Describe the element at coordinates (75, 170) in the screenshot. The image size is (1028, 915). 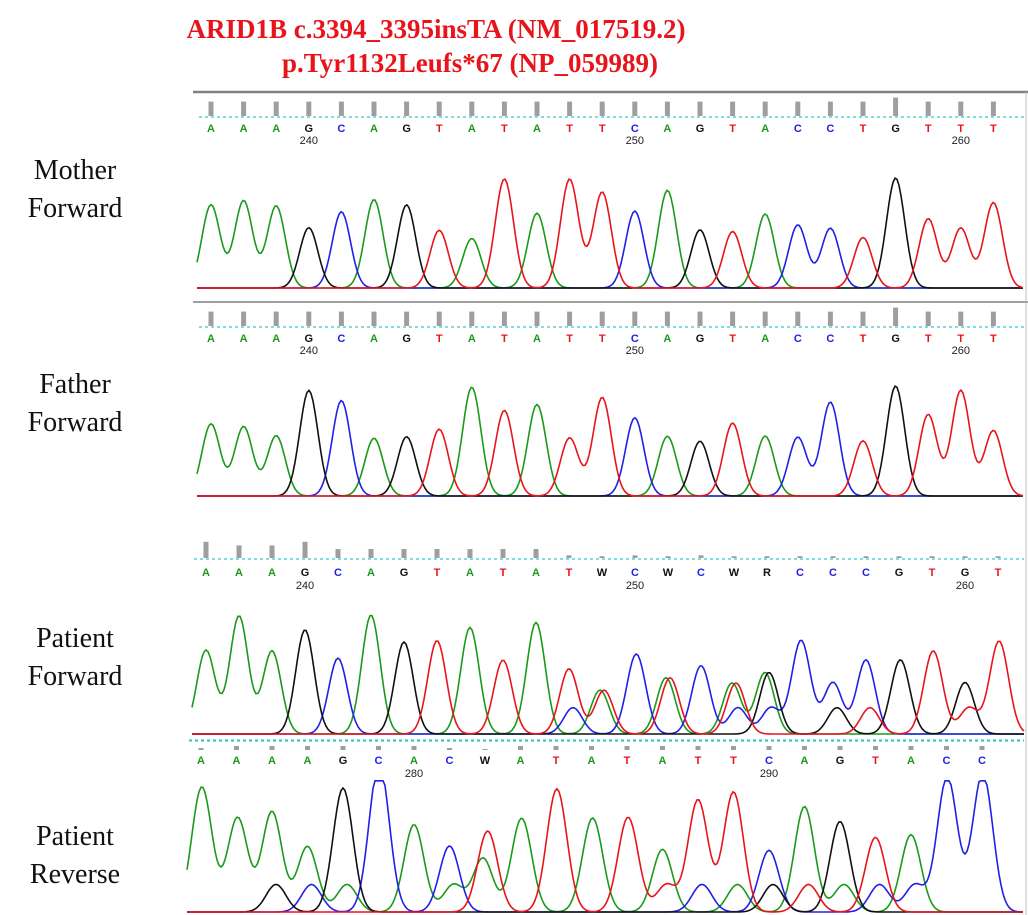
I see `label-line1: Mother` at that location.